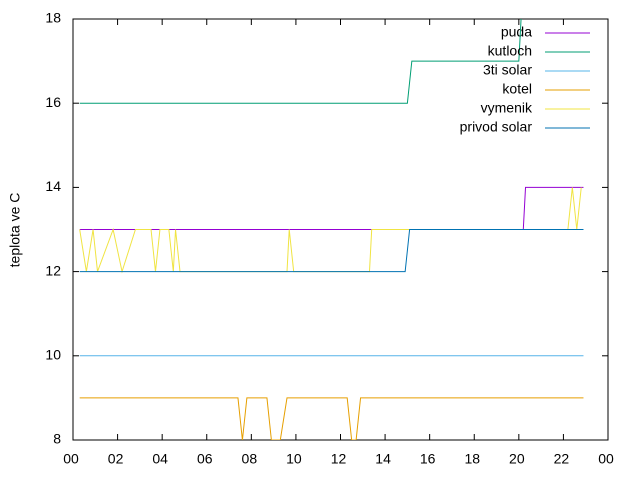 The width and height of the screenshot is (640, 485). I want to click on legend-label: puda, so click(516, 32).